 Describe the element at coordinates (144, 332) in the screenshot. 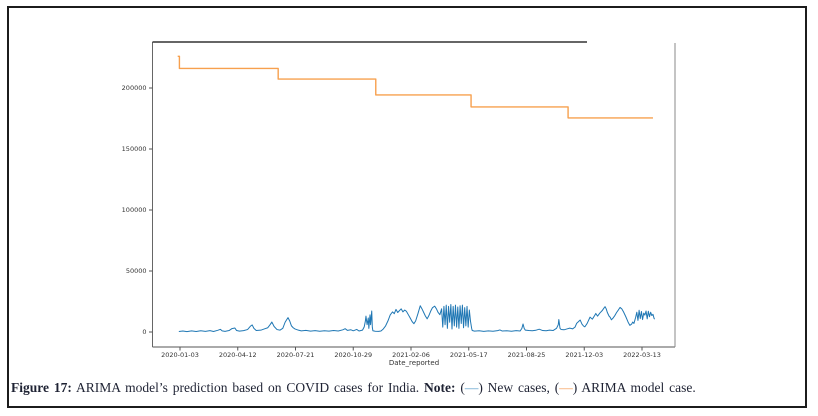

I see `y-tick-label: 0` at that location.